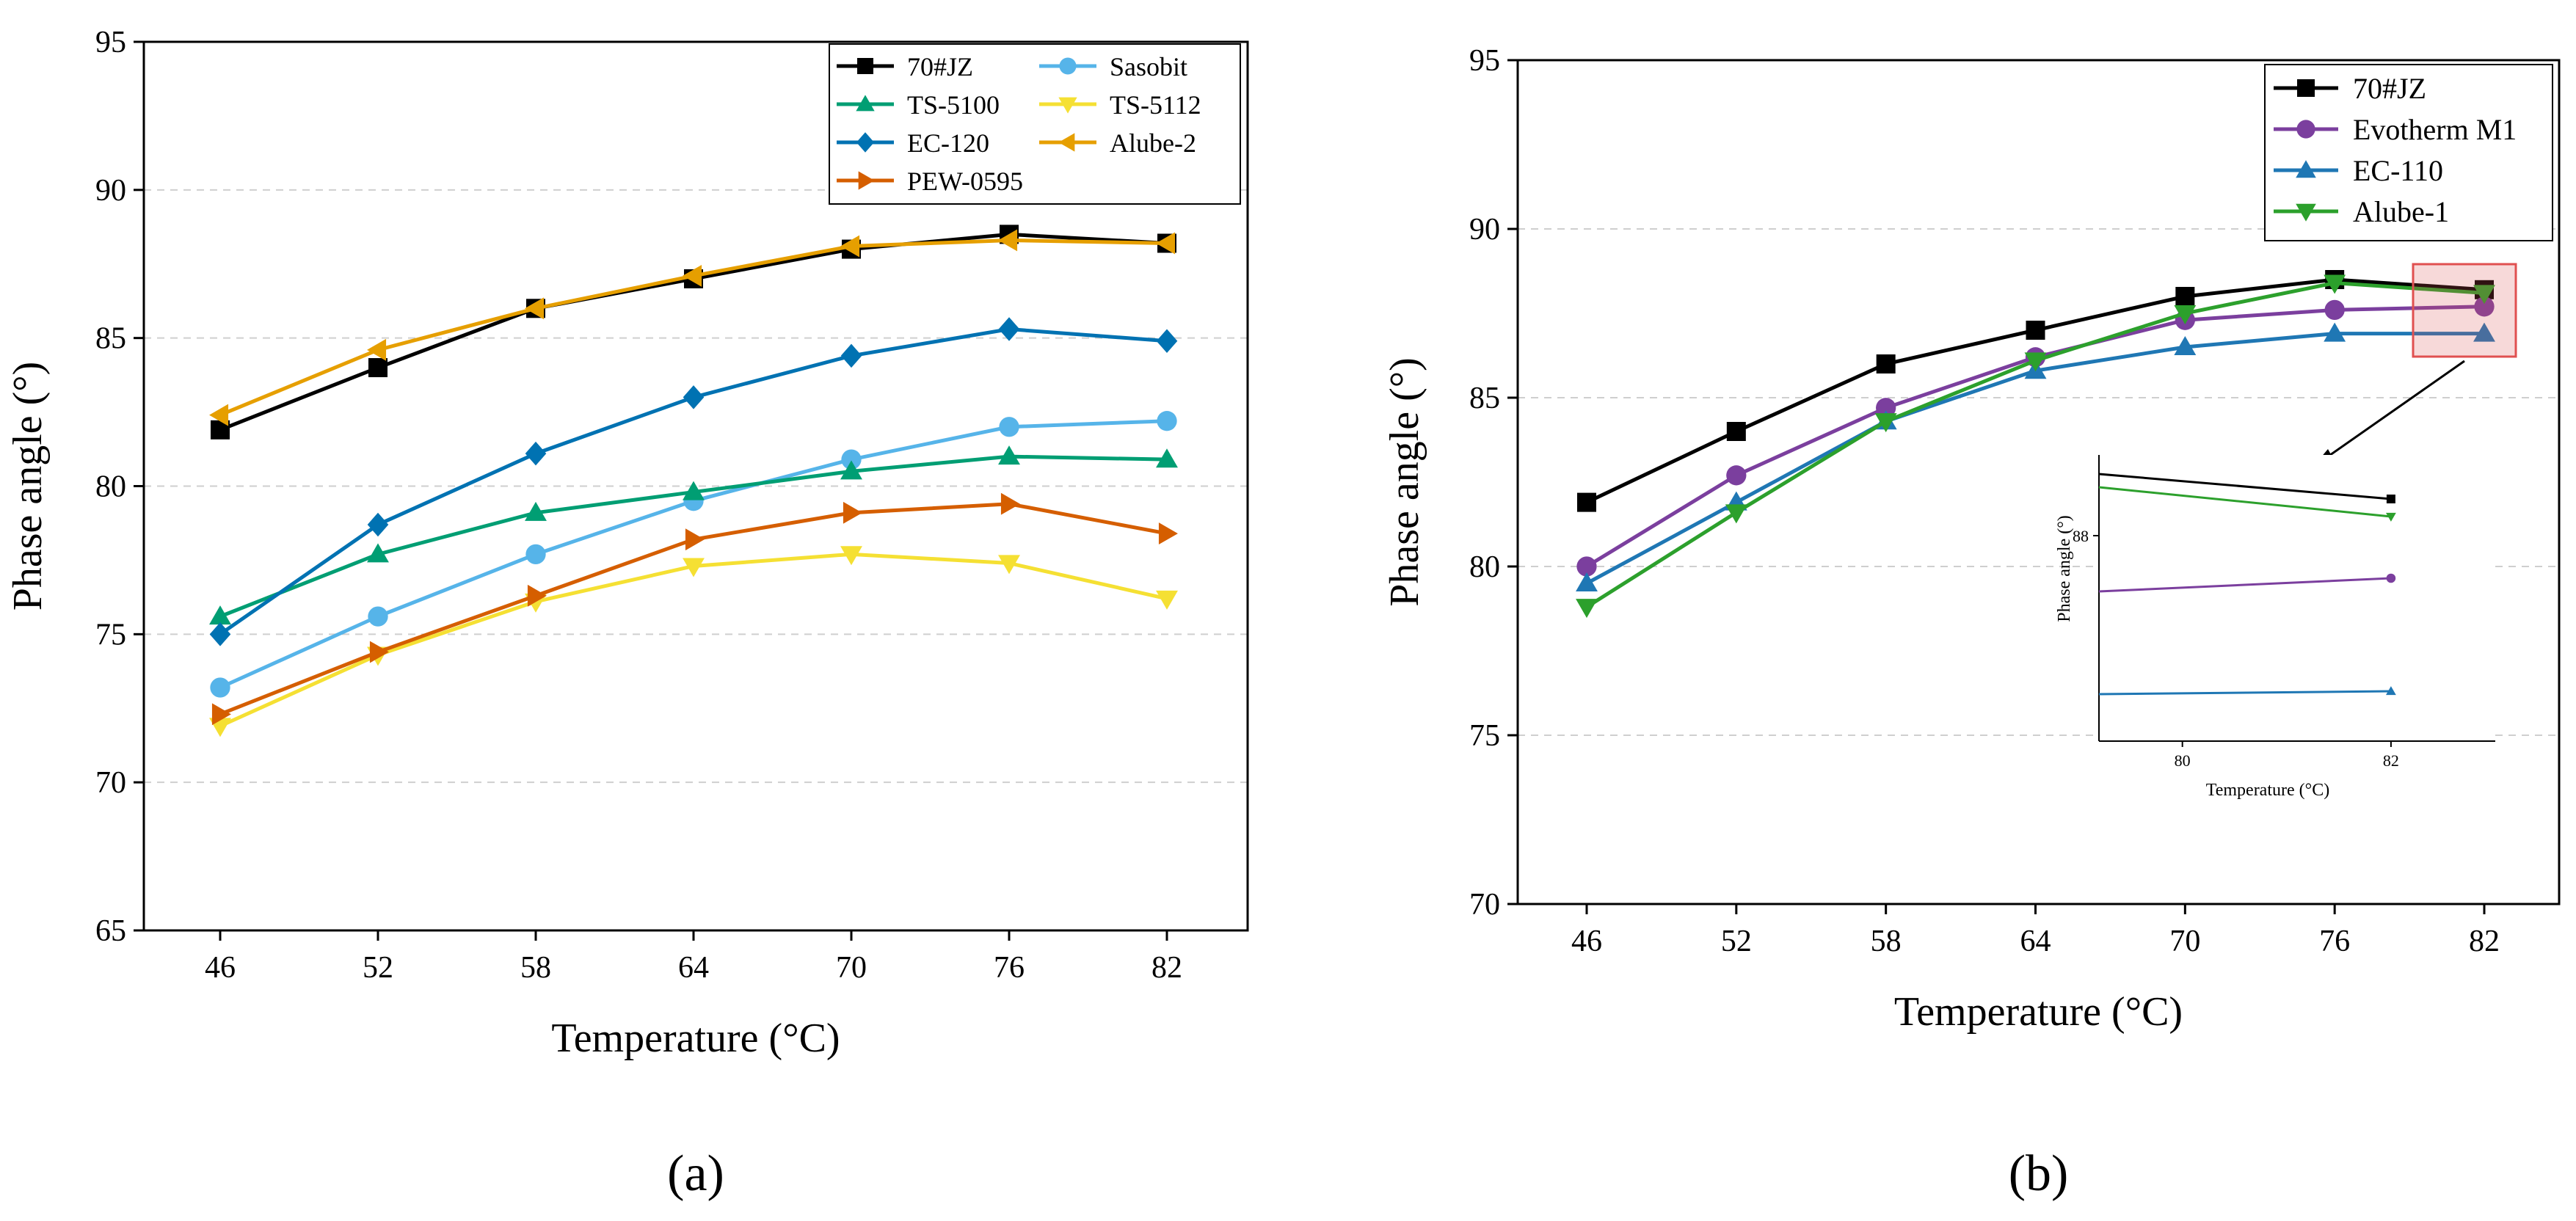 The width and height of the screenshot is (2576, 1221). I want to click on legend-item-ec-110: EC-110, so click(2358, 170).